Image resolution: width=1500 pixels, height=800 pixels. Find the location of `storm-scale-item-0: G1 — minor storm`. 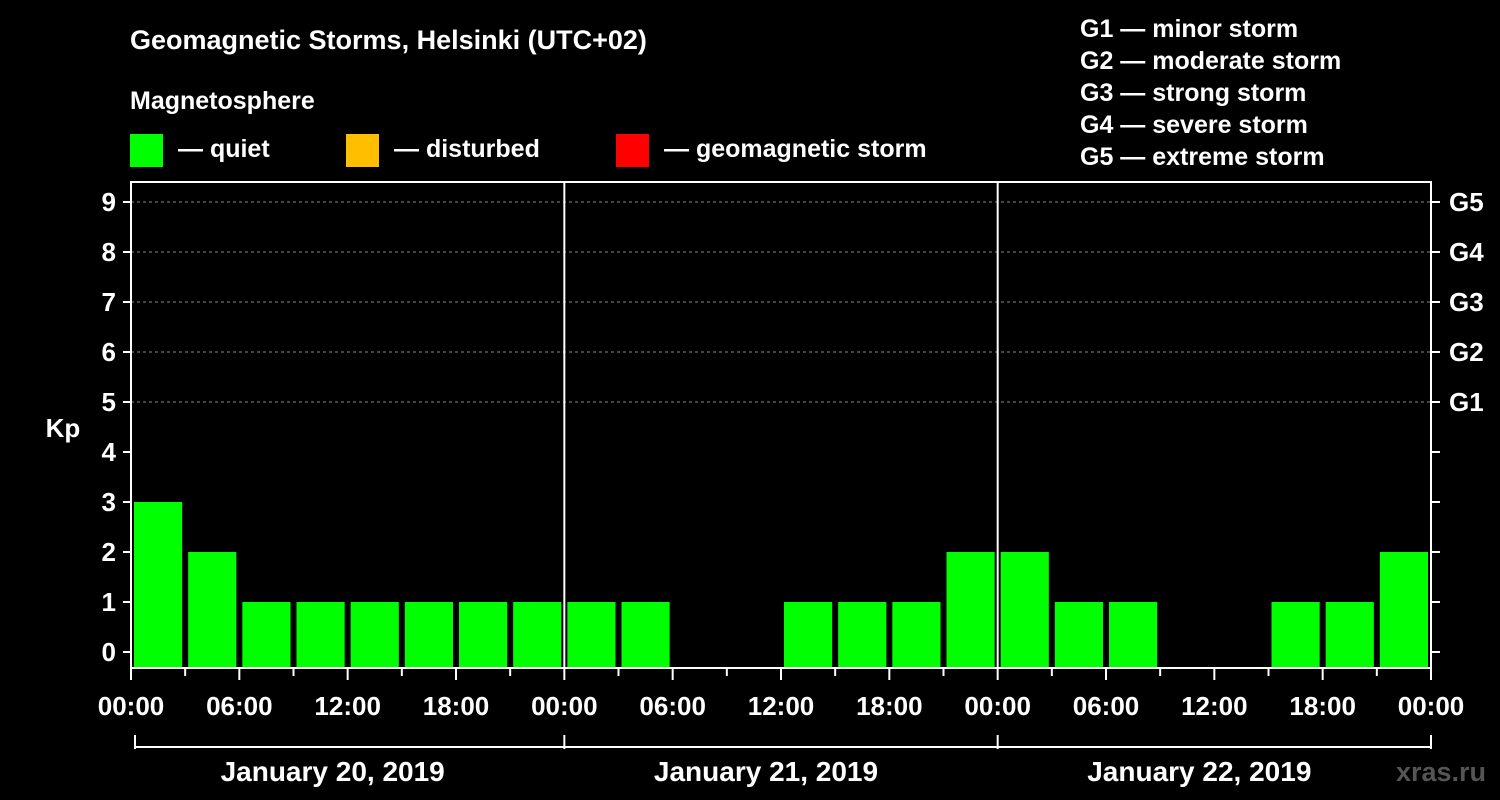

storm-scale-item-0: G1 — minor storm is located at coordinates (1189, 29).